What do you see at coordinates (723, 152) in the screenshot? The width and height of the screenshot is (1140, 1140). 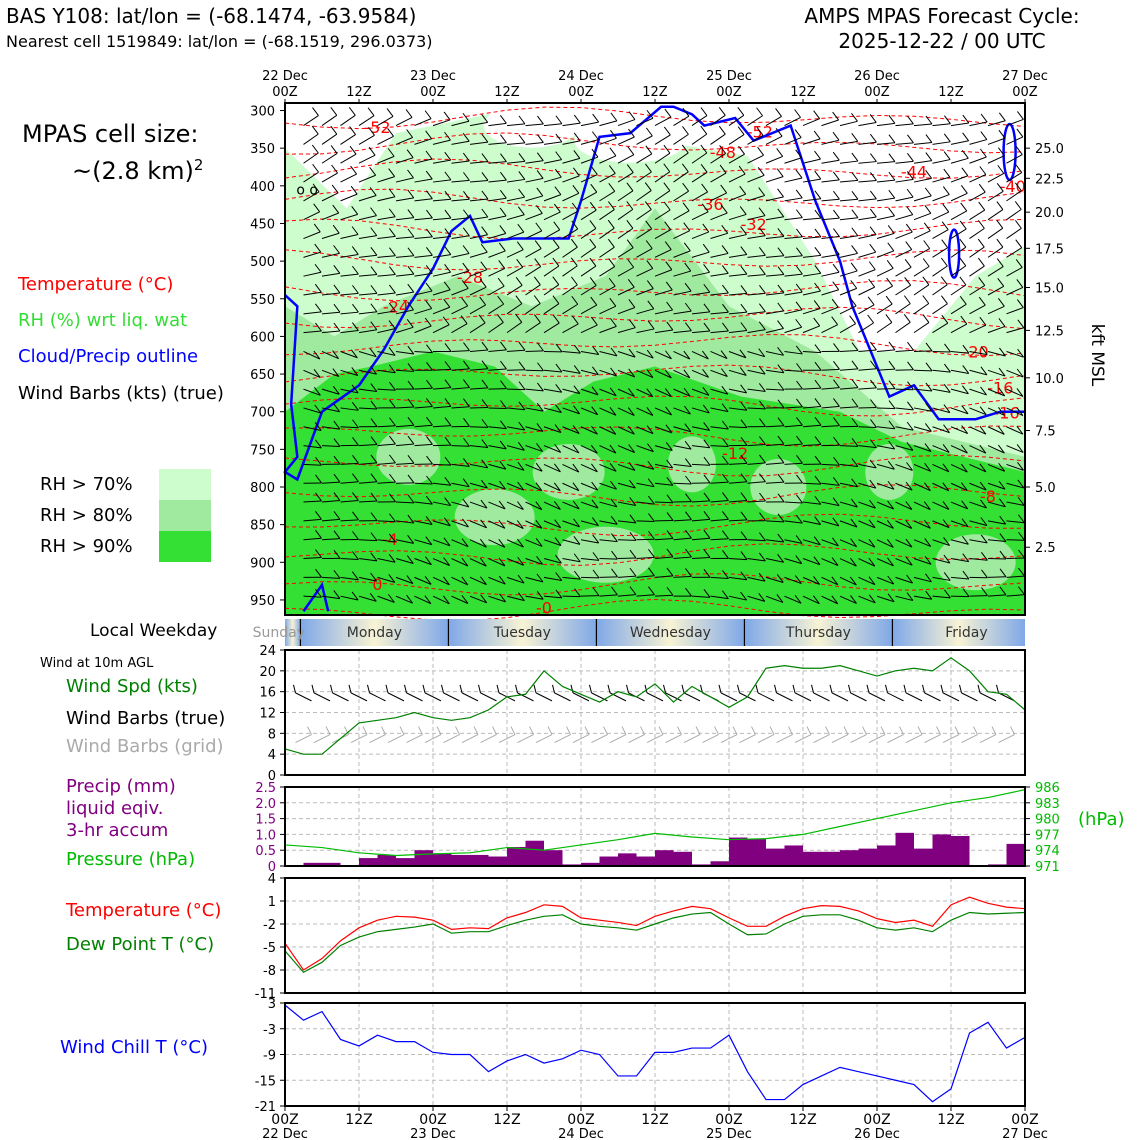 I see `temperature-contour-label: -48` at bounding box center [723, 152].